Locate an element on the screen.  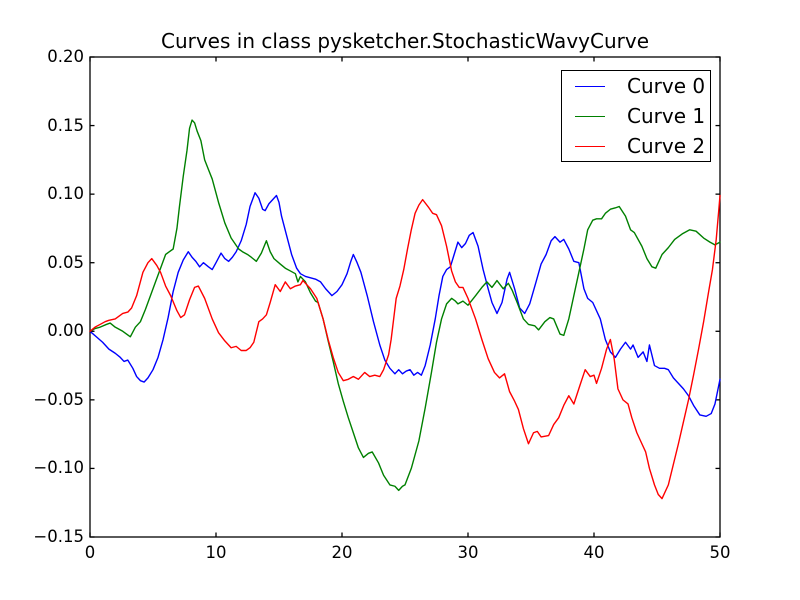
y-tick-label: −0.10 is located at coordinates (58, 468).